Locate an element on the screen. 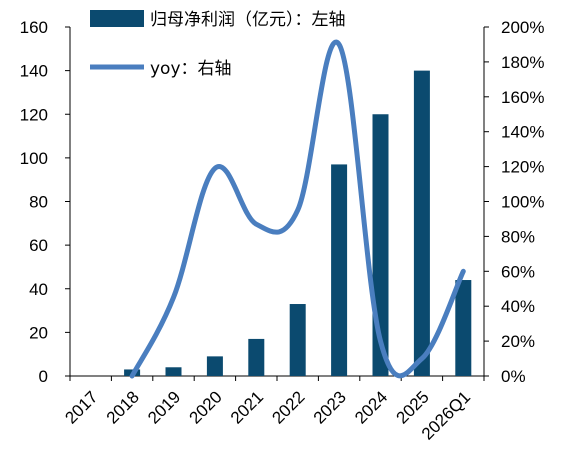 This screenshot has height=450, width=564. x-tick-label: 2022 is located at coordinates (288, 407).